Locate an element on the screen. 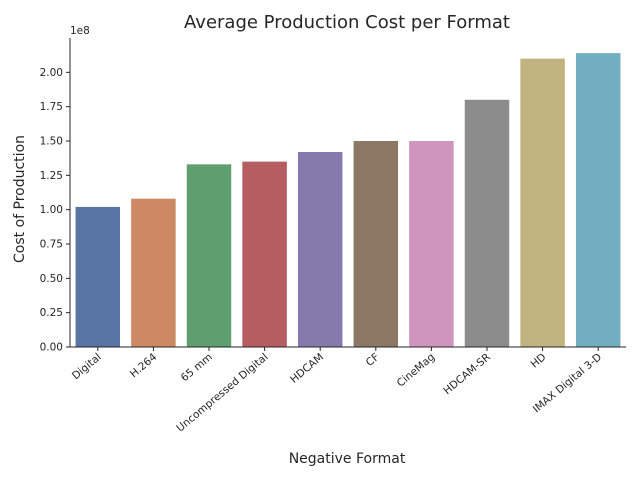  y-axis: 0.00 0.25 0.50 0.75 1.00 1.25 1.50 1.75 2.00 is located at coordinates (55, 196).